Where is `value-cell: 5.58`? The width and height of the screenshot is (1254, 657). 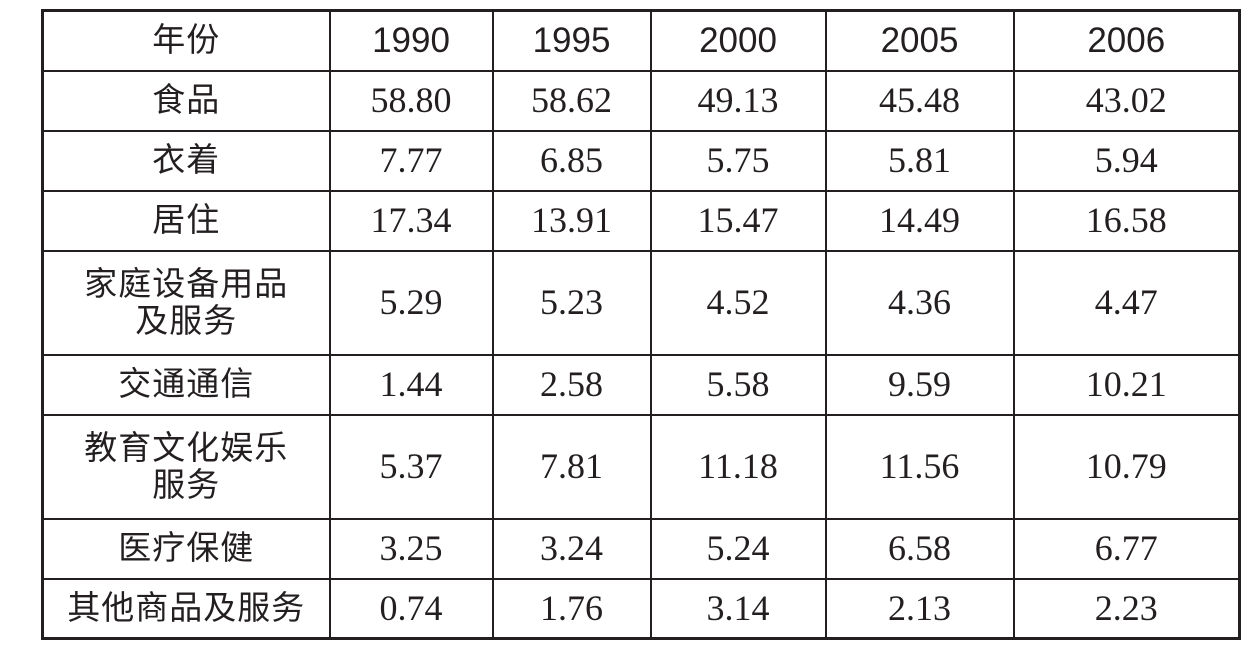 value-cell: 5.58 is located at coordinates (738, 384).